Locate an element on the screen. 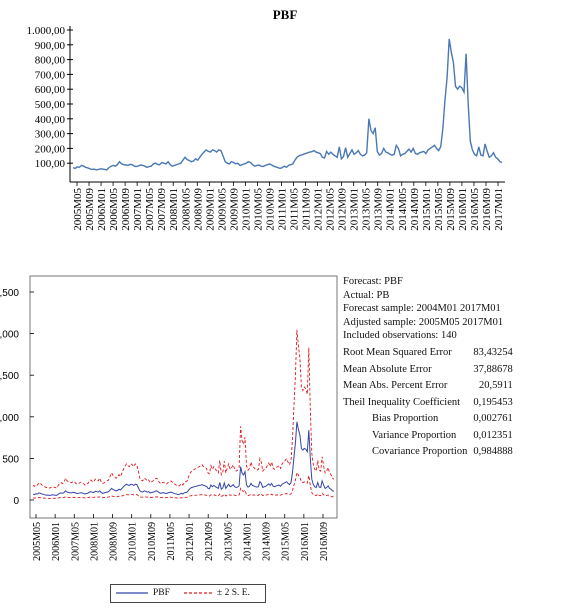 This screenshot has height=616, width=567. bottom-x-tick-label: 2010M09 is located at coordinates (152, 541).